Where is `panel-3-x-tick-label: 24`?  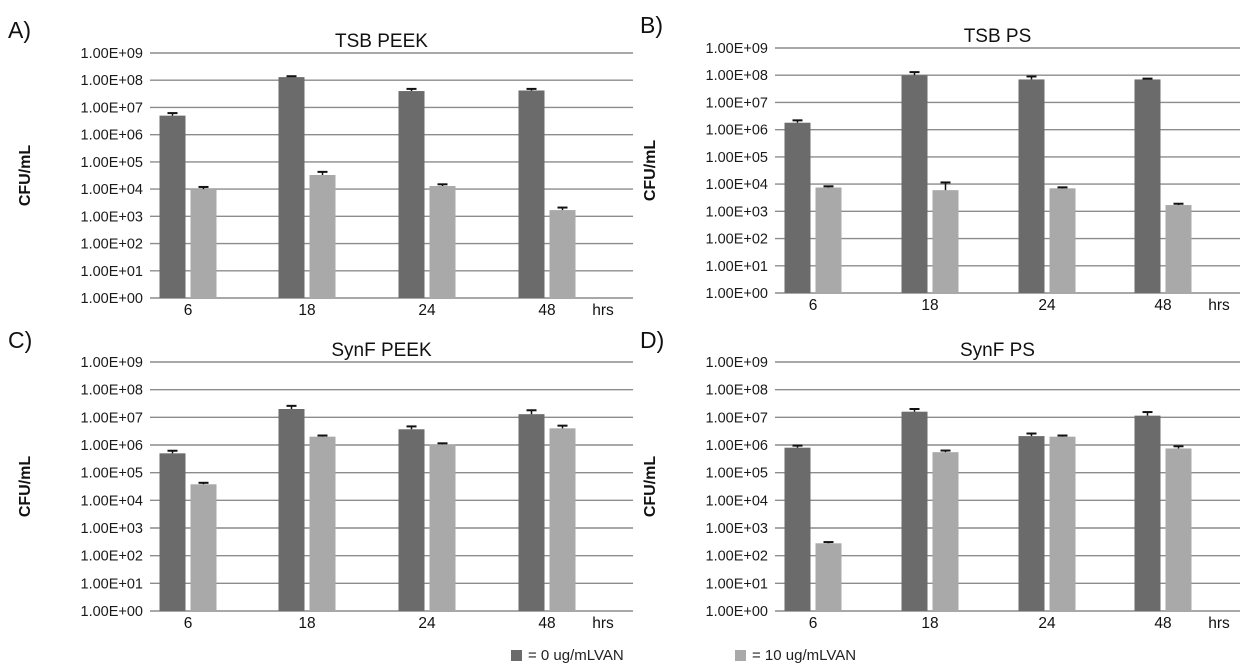 panel-3-x-tick-label: 24 is located at coordinates (1047, 623).